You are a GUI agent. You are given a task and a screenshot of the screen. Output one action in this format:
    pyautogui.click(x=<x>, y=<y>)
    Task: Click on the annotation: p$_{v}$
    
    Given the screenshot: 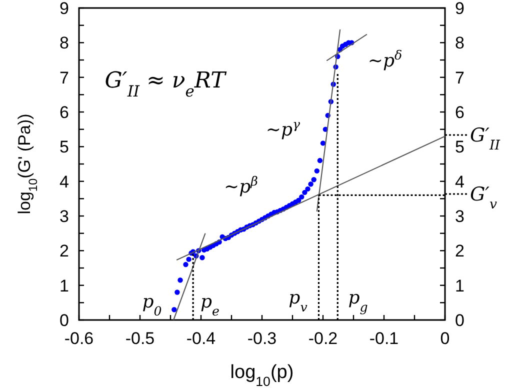 What is the action you would take?
    pyautogui.click(x=298, y=300)
    